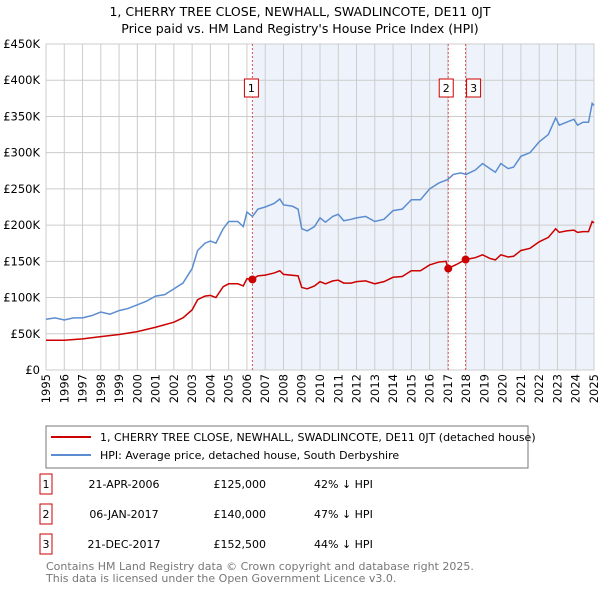 Image resolution: width=600 pixels, height=590 pixels. I want to click on x-tick-label: 2005, so click(229, 388).